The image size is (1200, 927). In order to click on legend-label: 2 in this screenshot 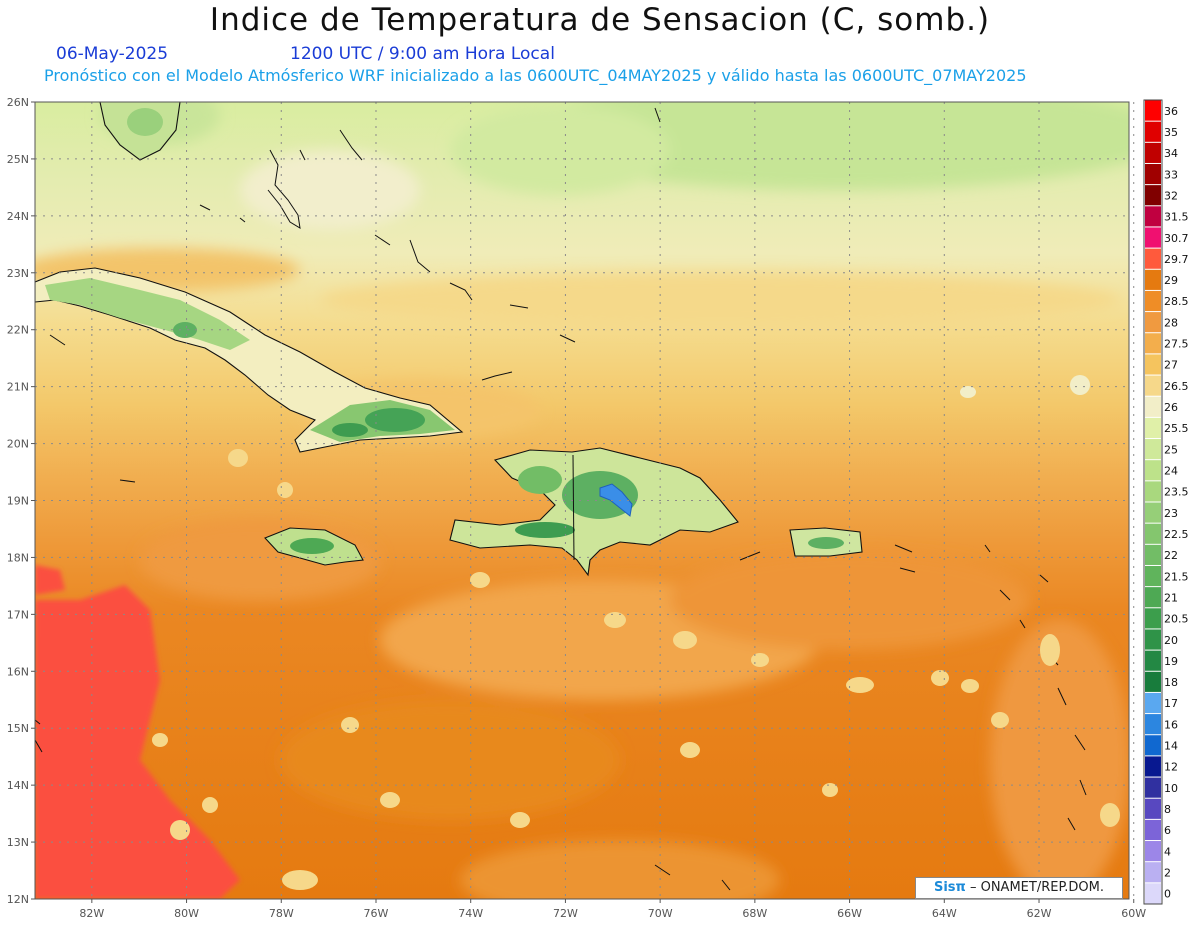, I will do `click(1167, 872)`.